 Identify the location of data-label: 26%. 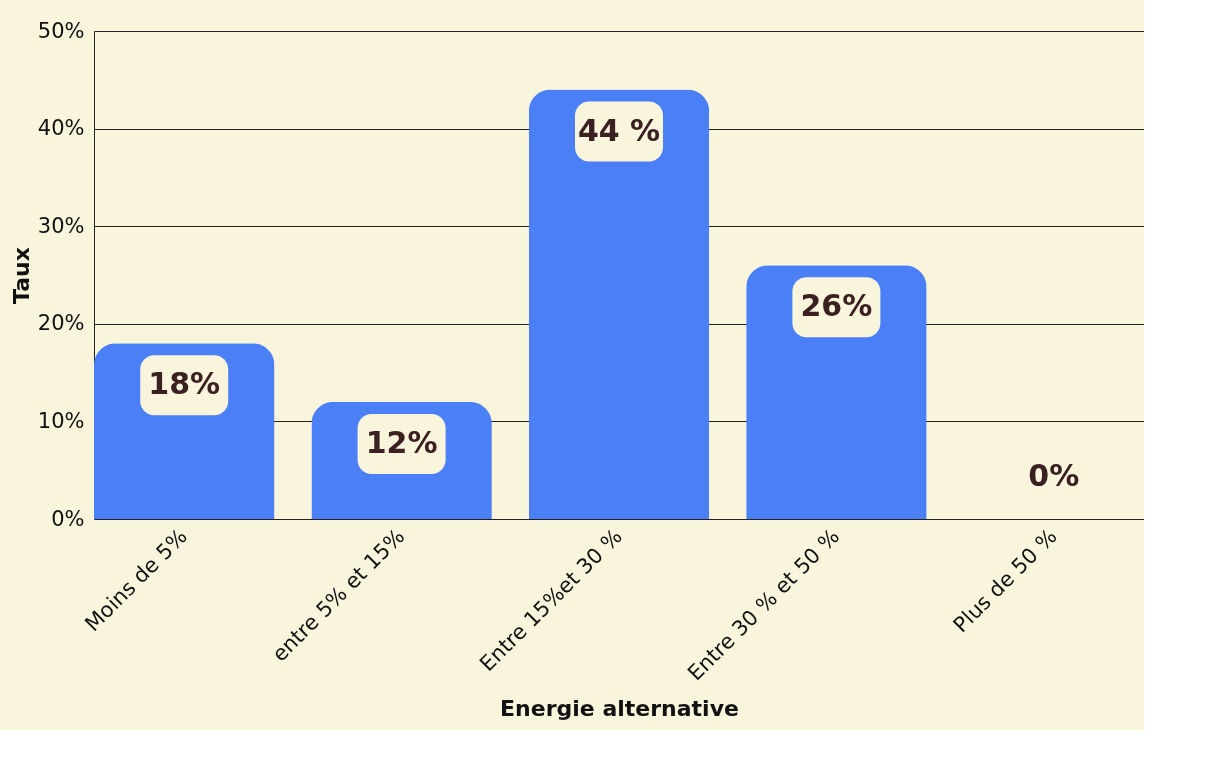
(836, 306).